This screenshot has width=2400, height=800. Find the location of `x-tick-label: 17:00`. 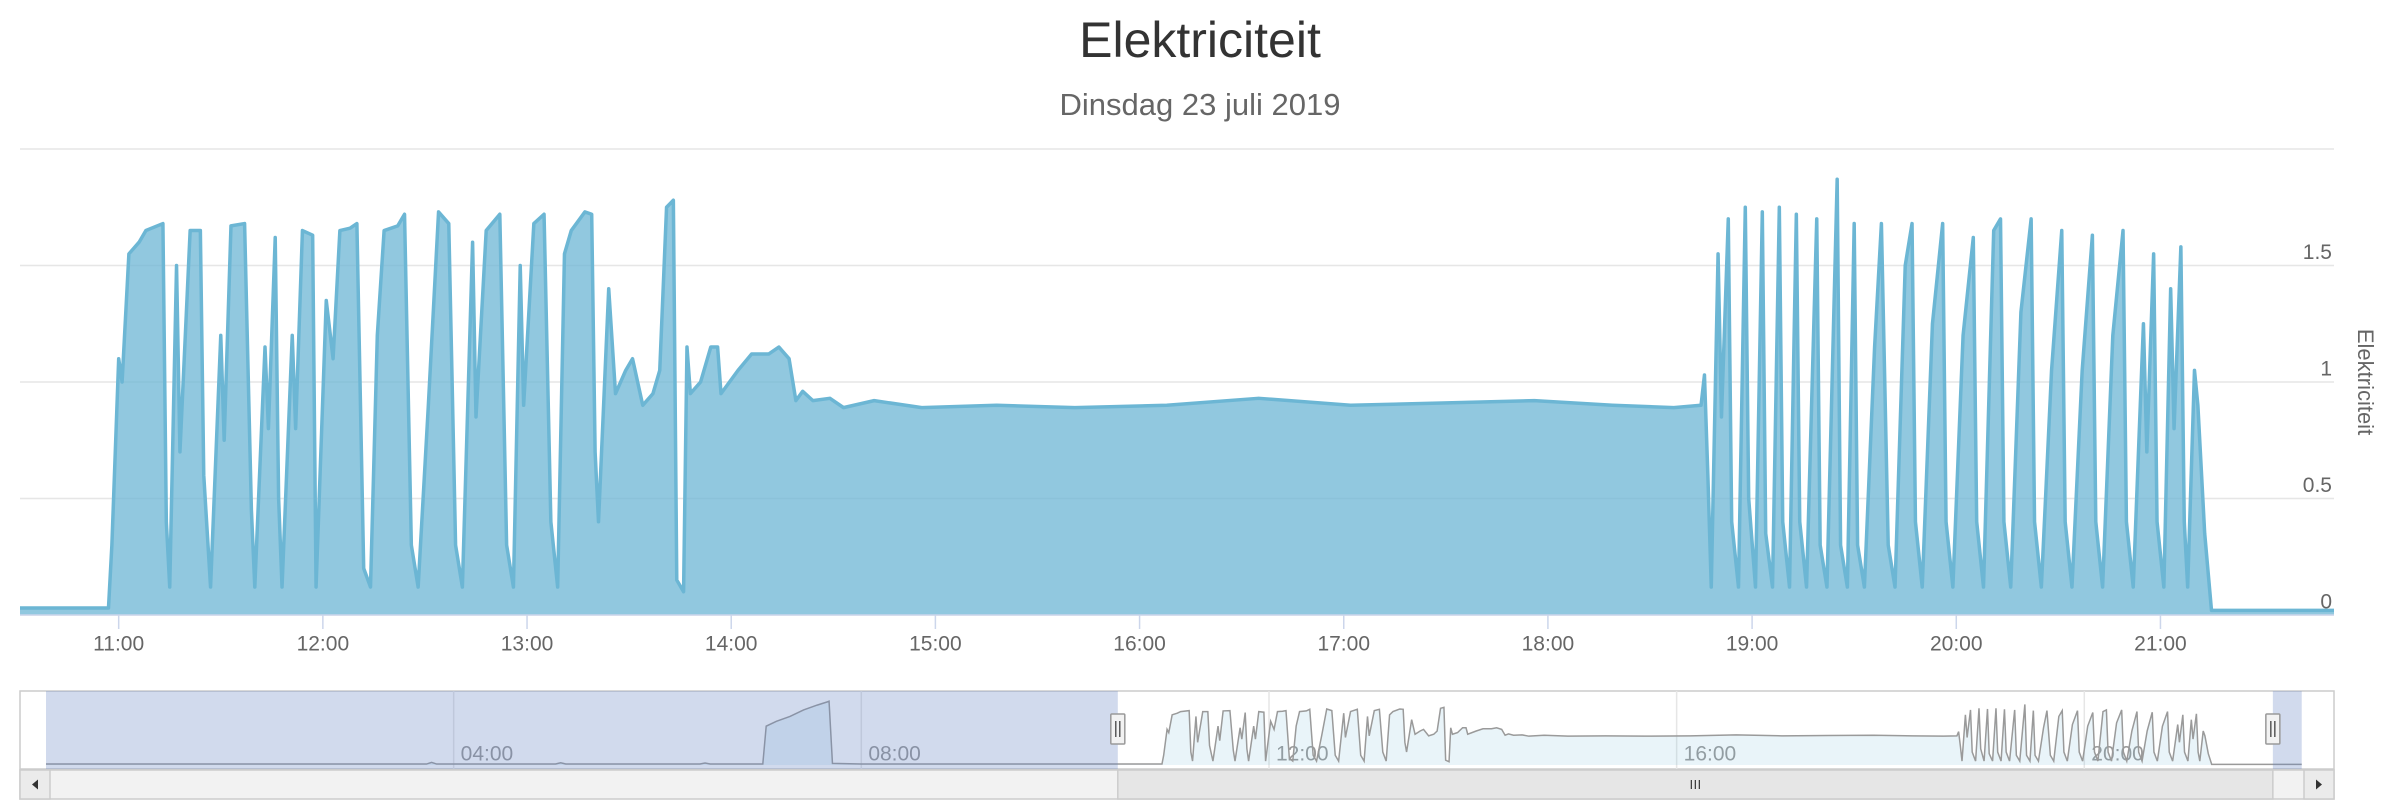

x-tick-label: 17:00 is located at coordinates (1343, 644).